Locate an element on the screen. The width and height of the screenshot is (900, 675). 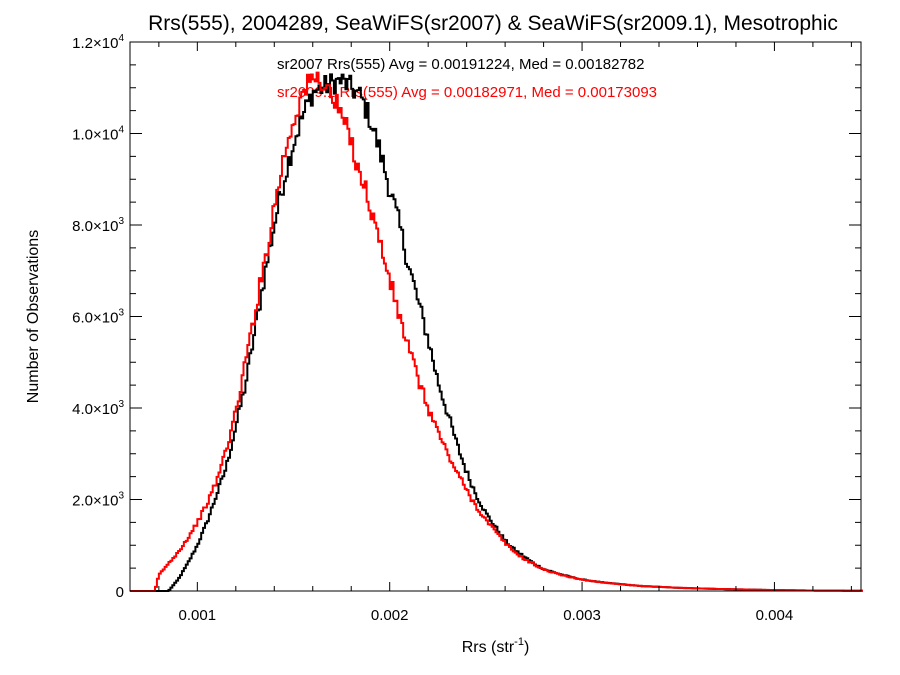
y-tick-label: 1.2×10⁴ is located at coordinates (98, 42).